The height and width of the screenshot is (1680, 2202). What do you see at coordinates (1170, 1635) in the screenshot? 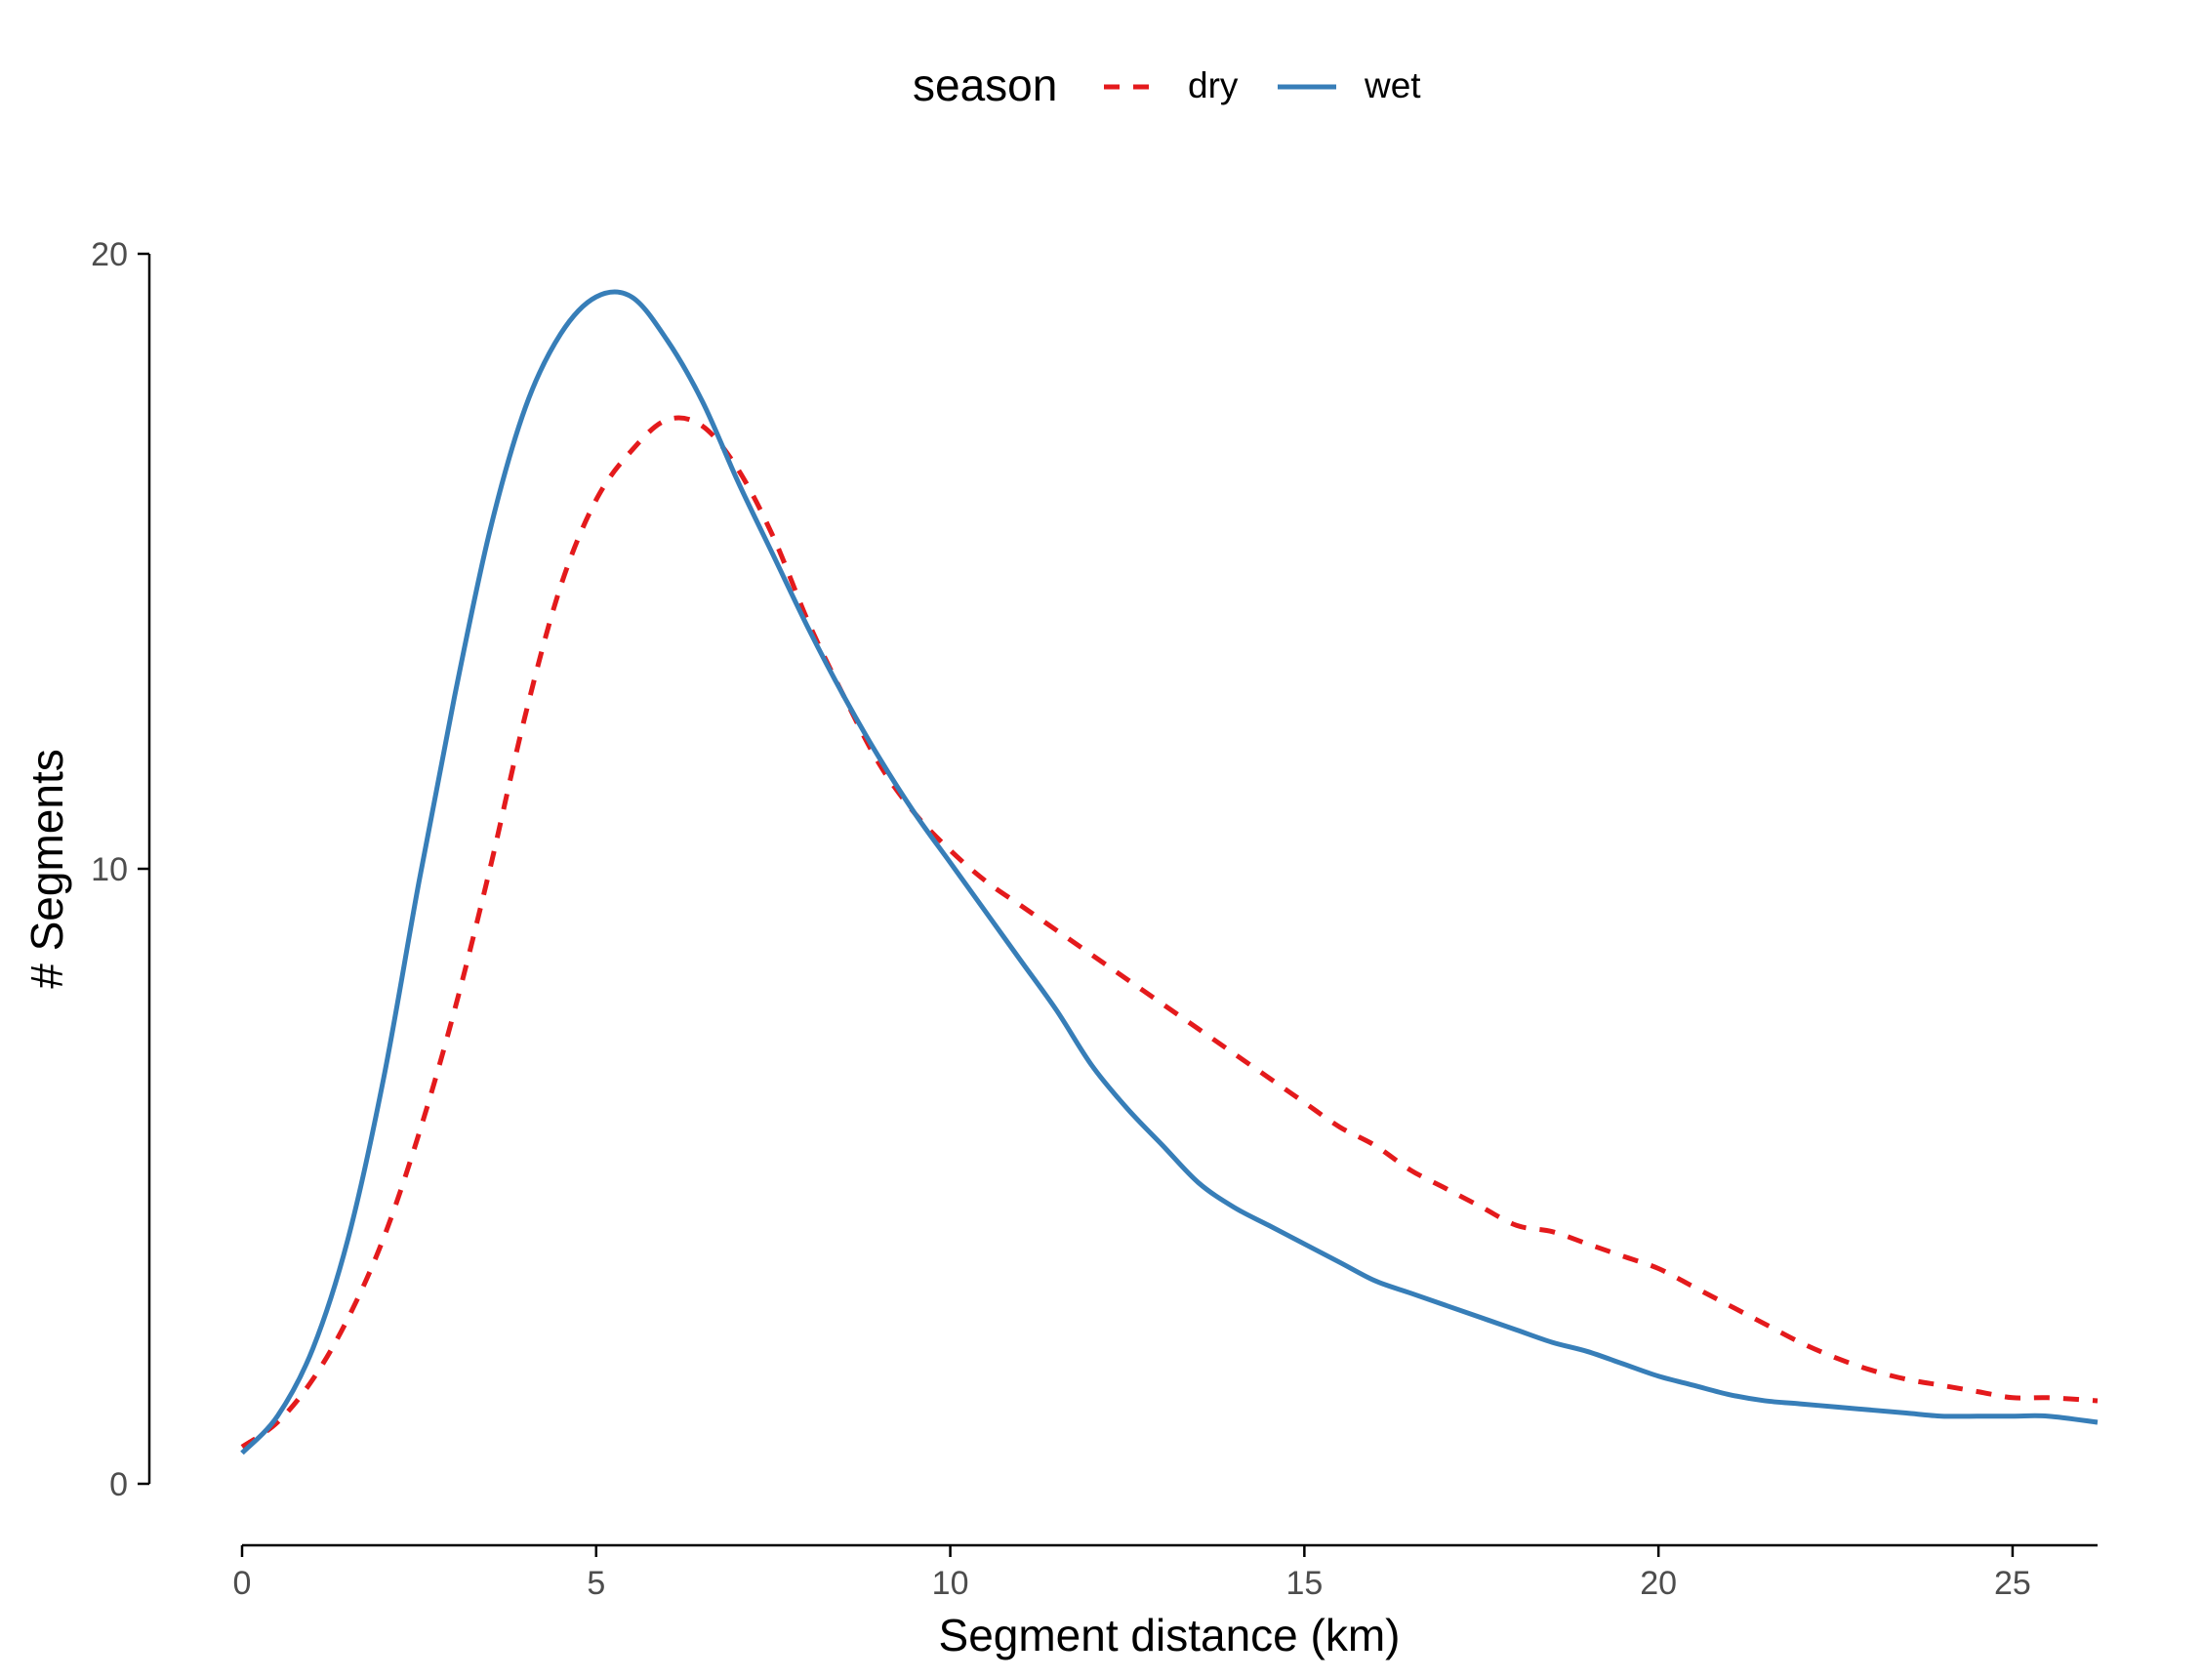
I see `x-axis-title: Segment distance (km)` at bounding box center [1170, 1635].